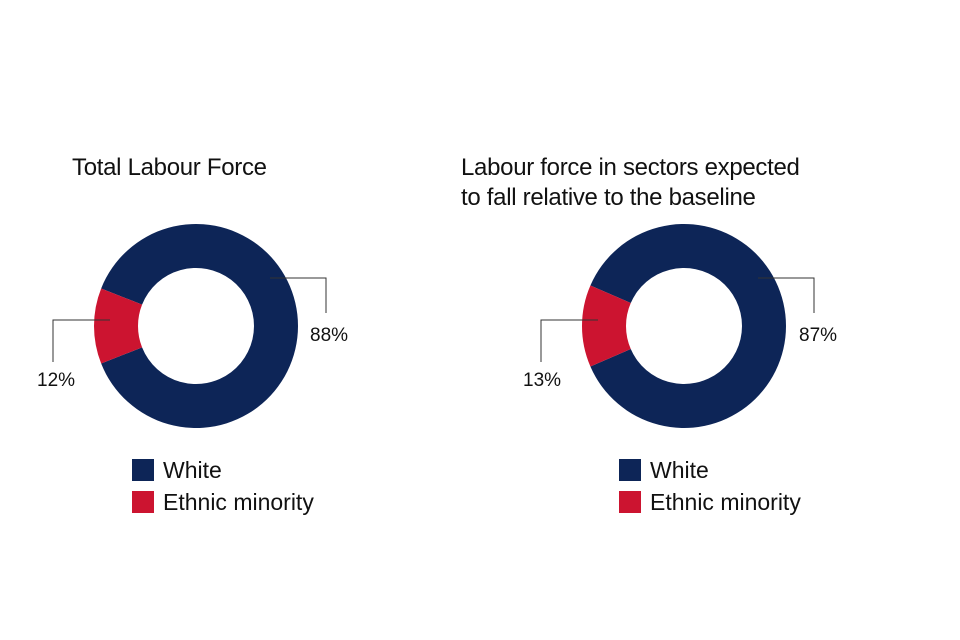 This screenshot has width=960, height=640. What do you see at coordinates (56, 380) in the screenshot?
I see `chart-1-label-minority: 12%` at bounding box center [56, 380].